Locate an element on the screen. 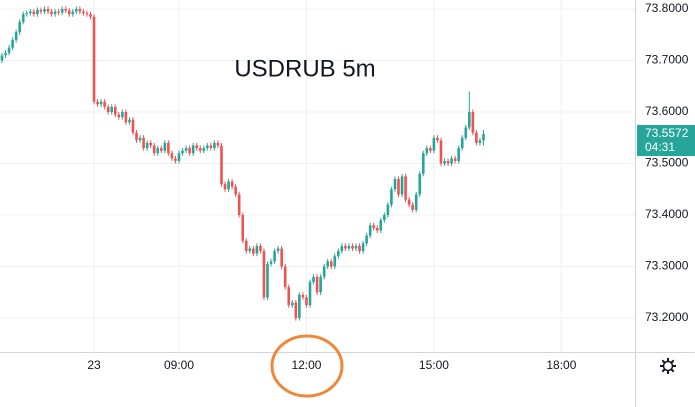 The width and height of the screenshot is (695, 407). highlight-circle is located at coordinates (307, 366).